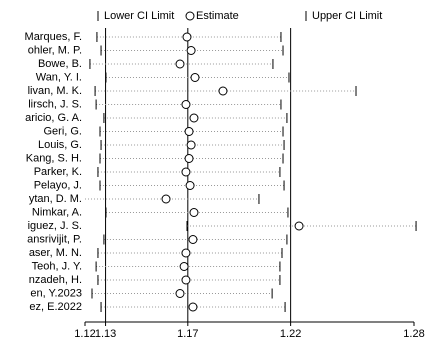  What do you see at coordinates (413, 334) in the screenshot?
I see `x-tick-label: 1.28` at bounding box center [413, 334].